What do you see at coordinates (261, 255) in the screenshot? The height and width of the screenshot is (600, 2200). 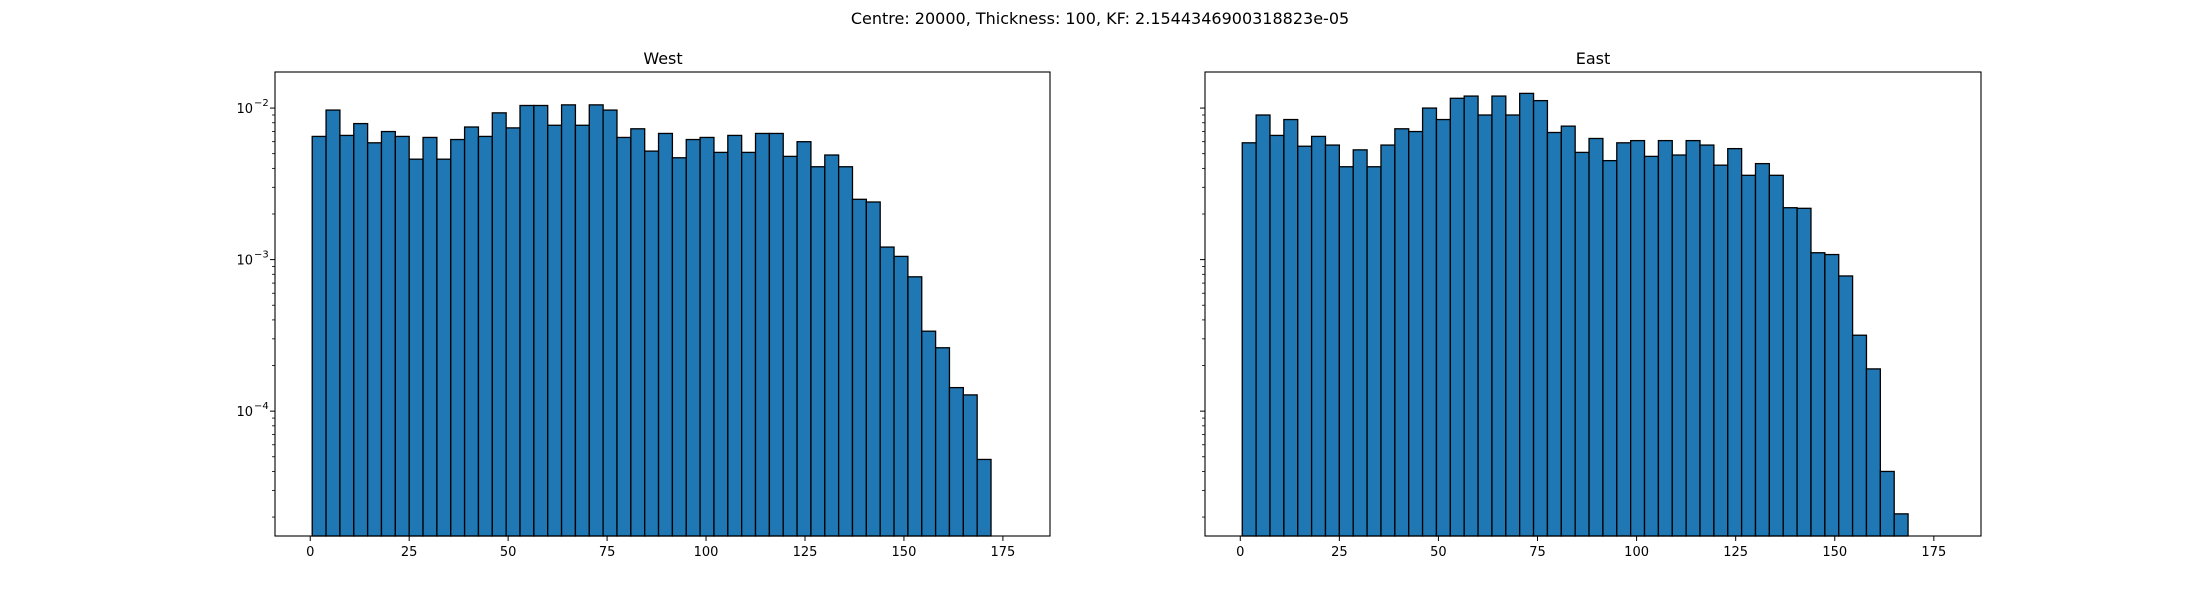 I see `west-y-tick-exponent: −3` at bounding box center [261, 255].